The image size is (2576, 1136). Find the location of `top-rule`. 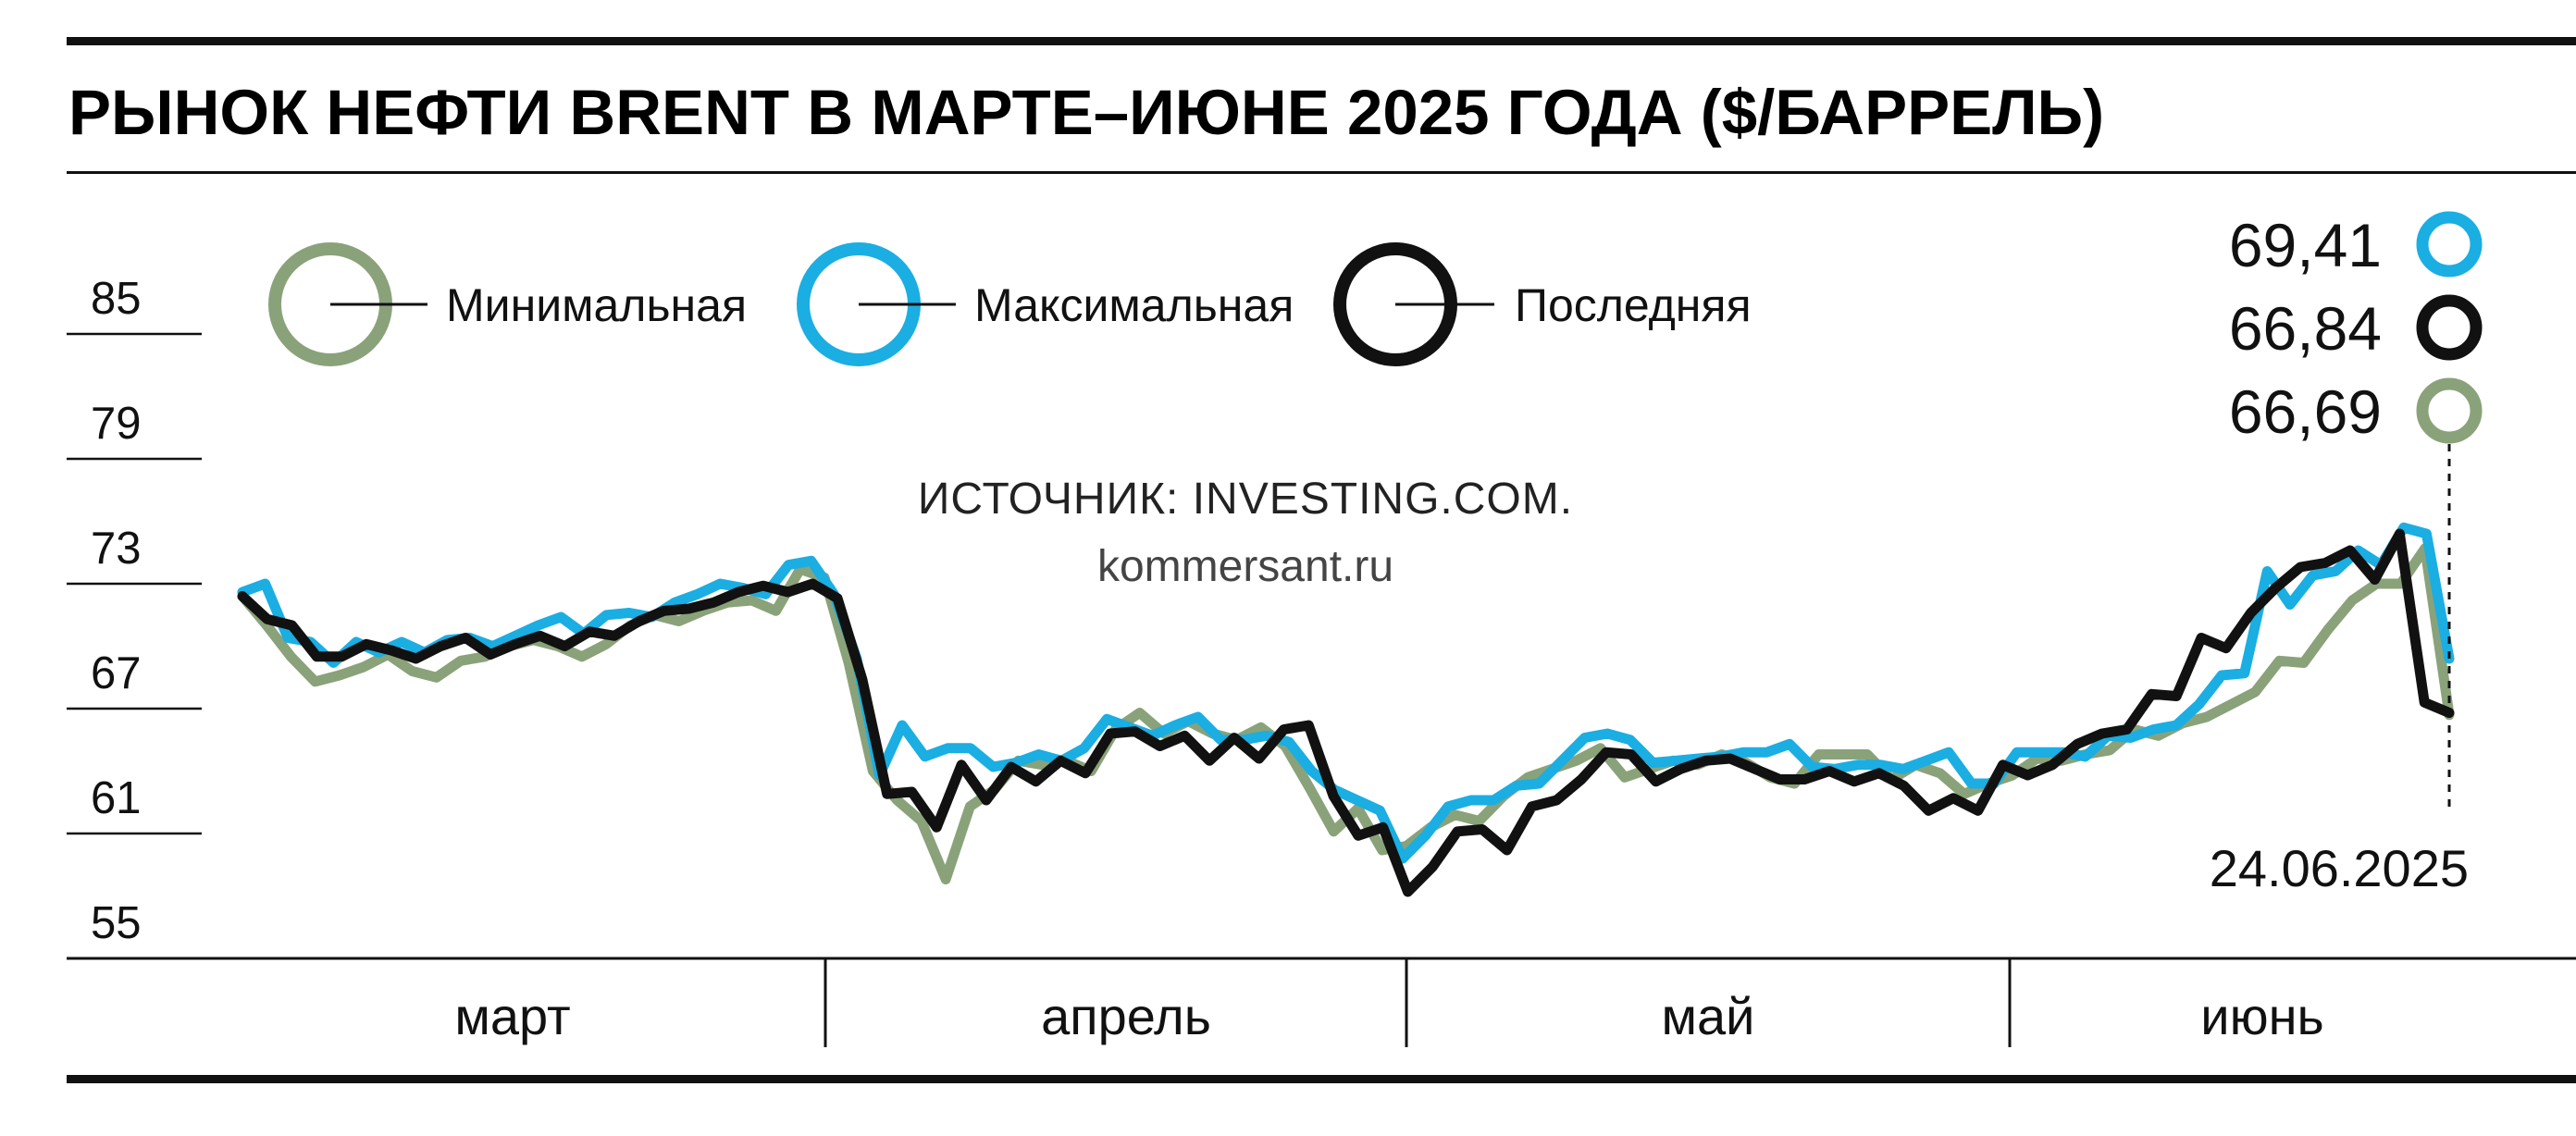

top-rule is located at coordinates (1321, 41).